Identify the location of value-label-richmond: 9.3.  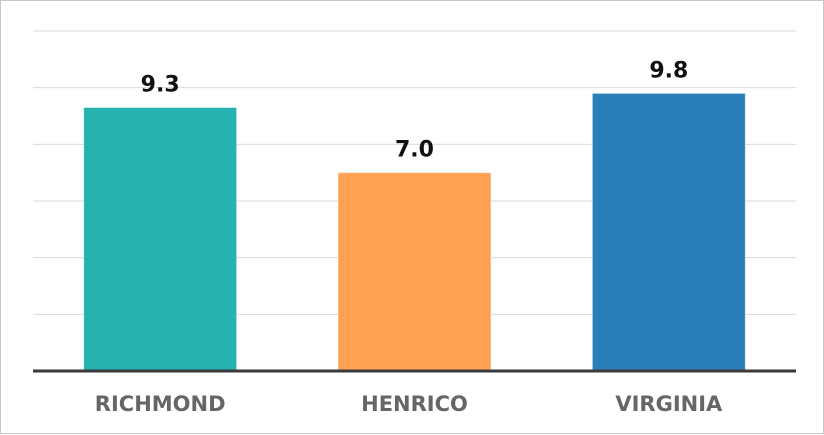
(160, 85).